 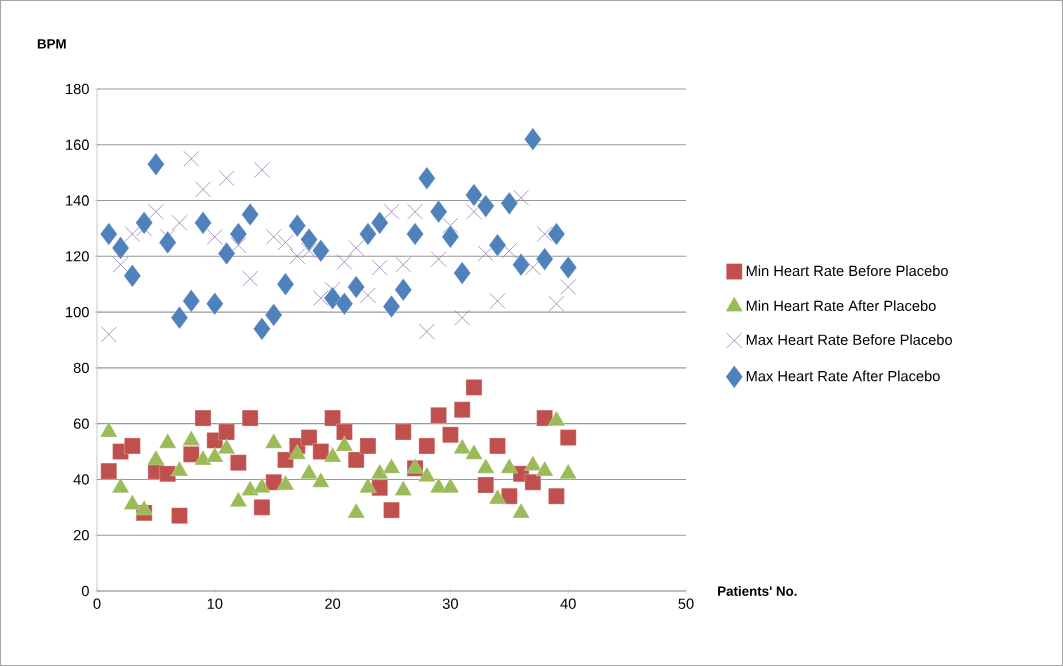 What do you see at coordinates (849, 339) in the screenshot?
I see `legend-label: Max Heart Rate Before Placebo` at bounding box center [849, 339].